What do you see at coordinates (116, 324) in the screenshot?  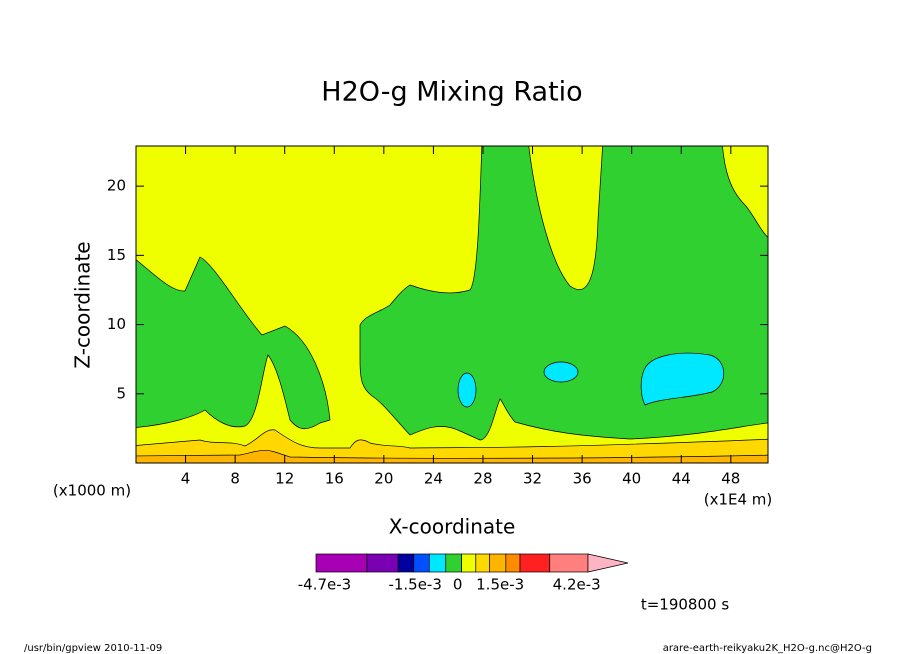 I see `y-tick-label: 10` at bounding box center [116, 324].